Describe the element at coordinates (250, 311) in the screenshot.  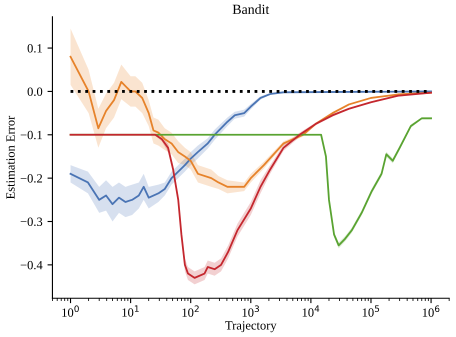
I see `x-tick-label: 10$^{3}$` at that location.